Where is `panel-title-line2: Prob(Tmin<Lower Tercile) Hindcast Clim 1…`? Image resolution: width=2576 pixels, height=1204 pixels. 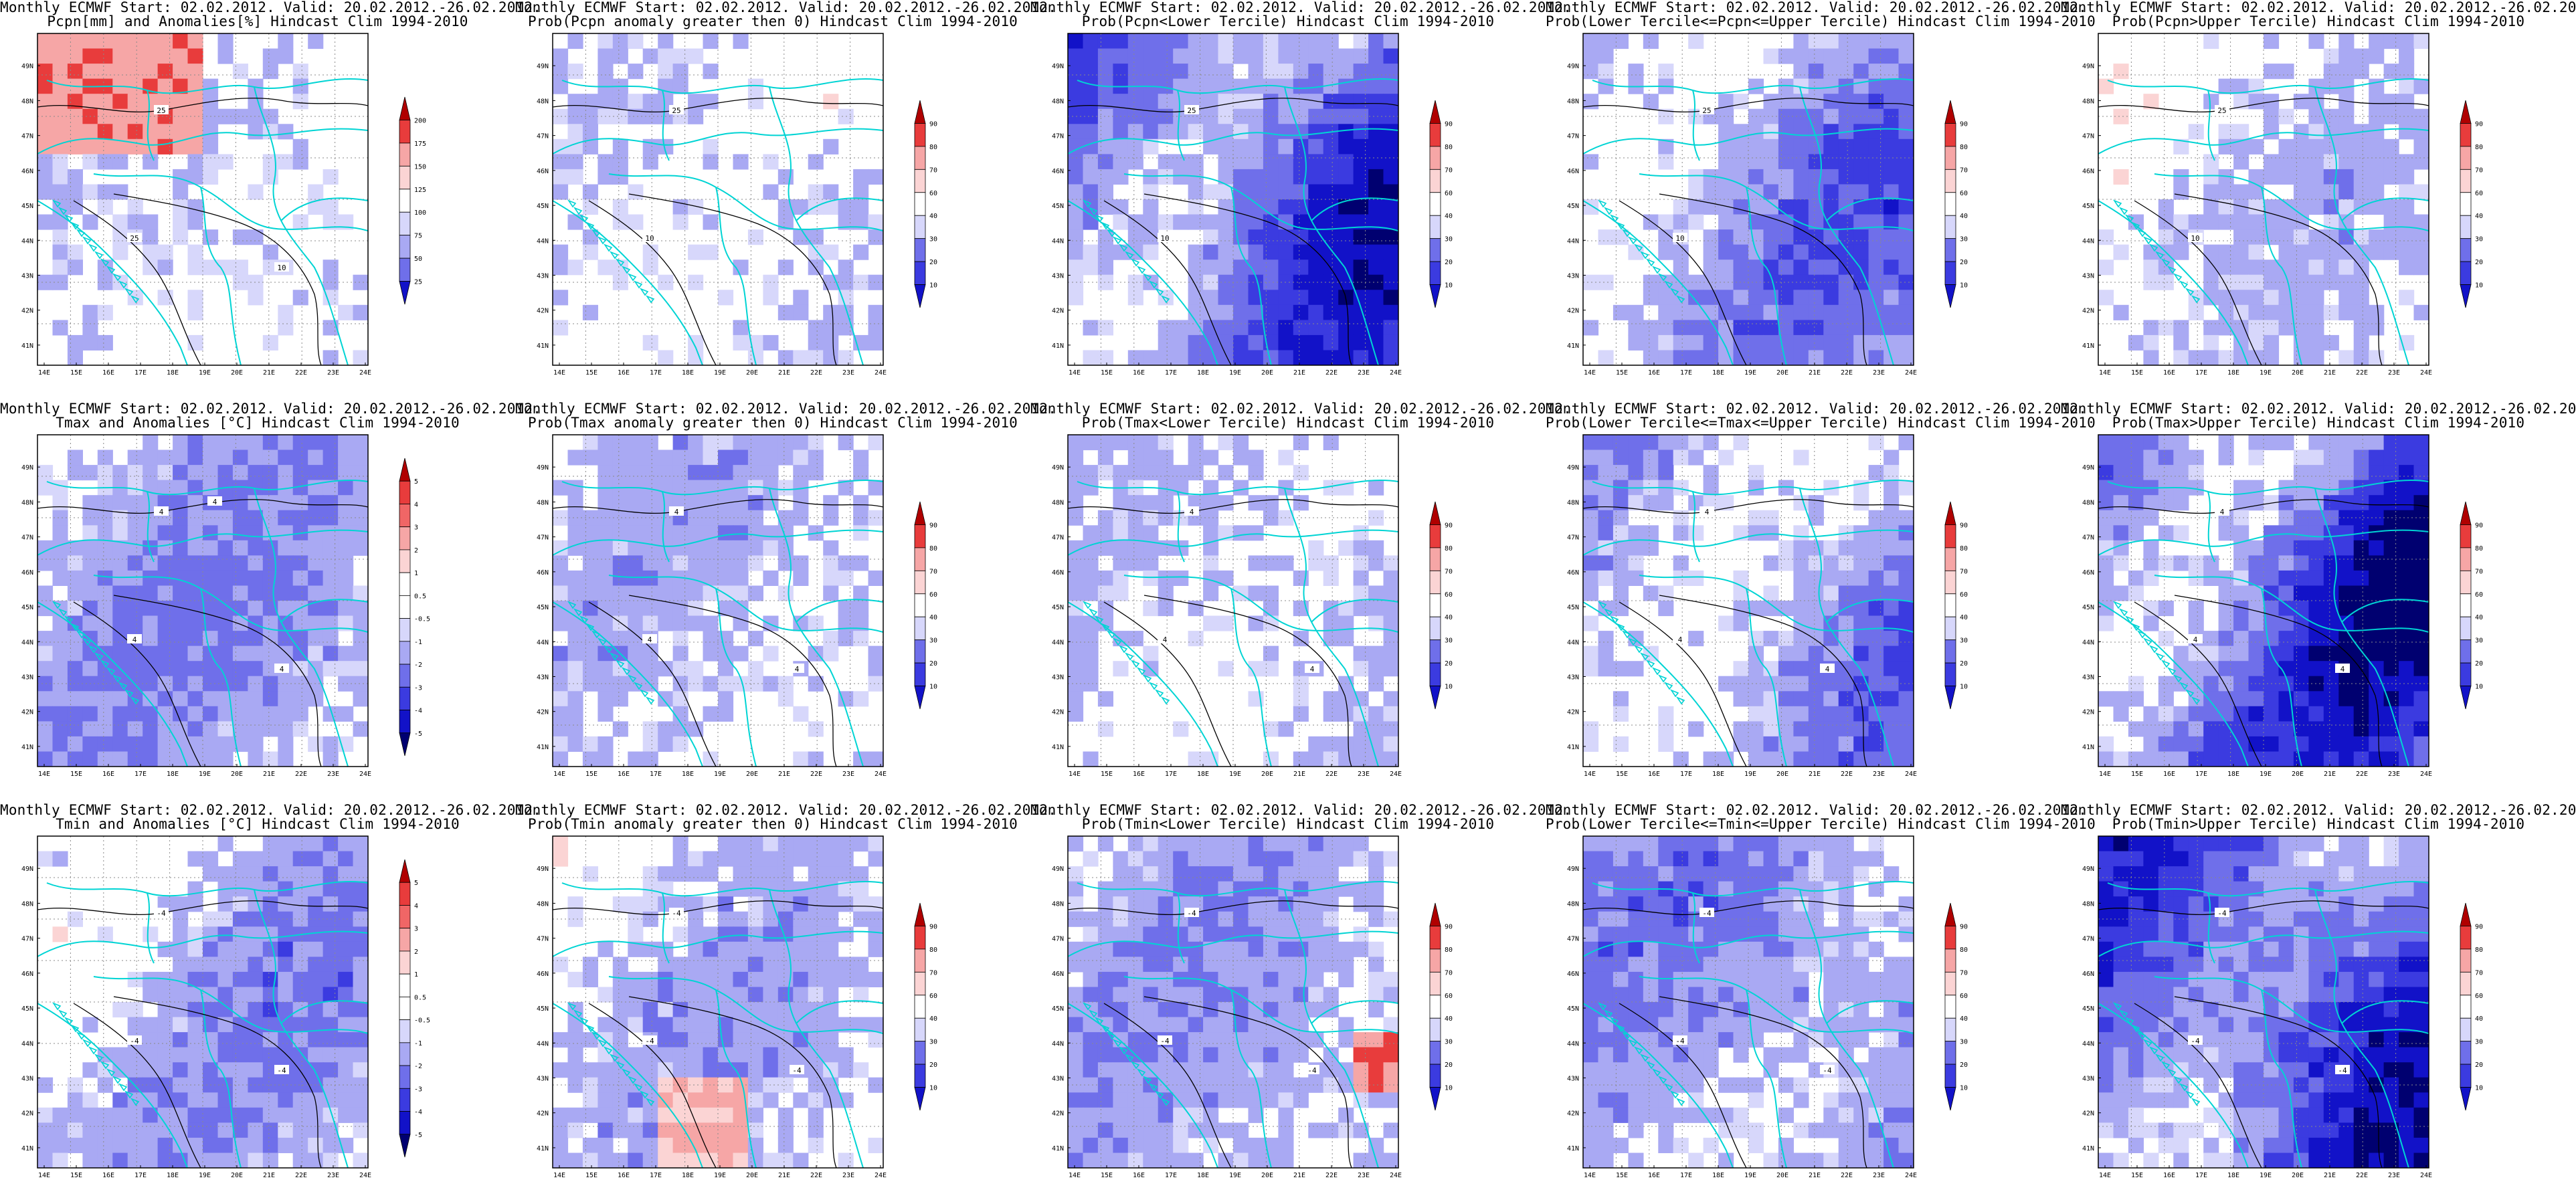 panel-title-line2: Prob(Tmin<Lower Tercile) Hindcast Clim 1… is located at coordinates (1288, 824).